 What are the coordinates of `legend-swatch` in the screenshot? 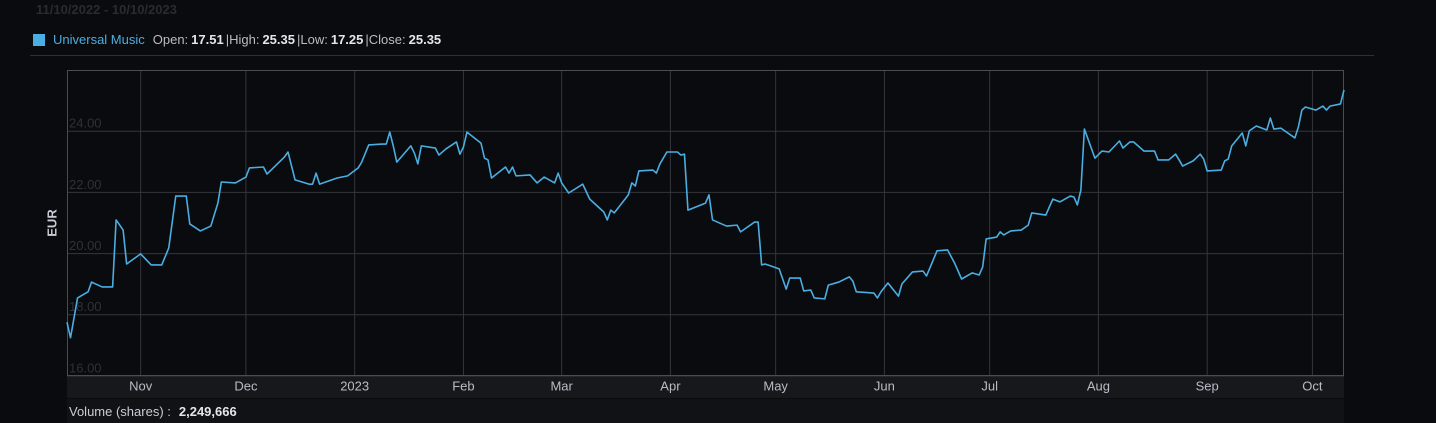 It's located at (39, 39).